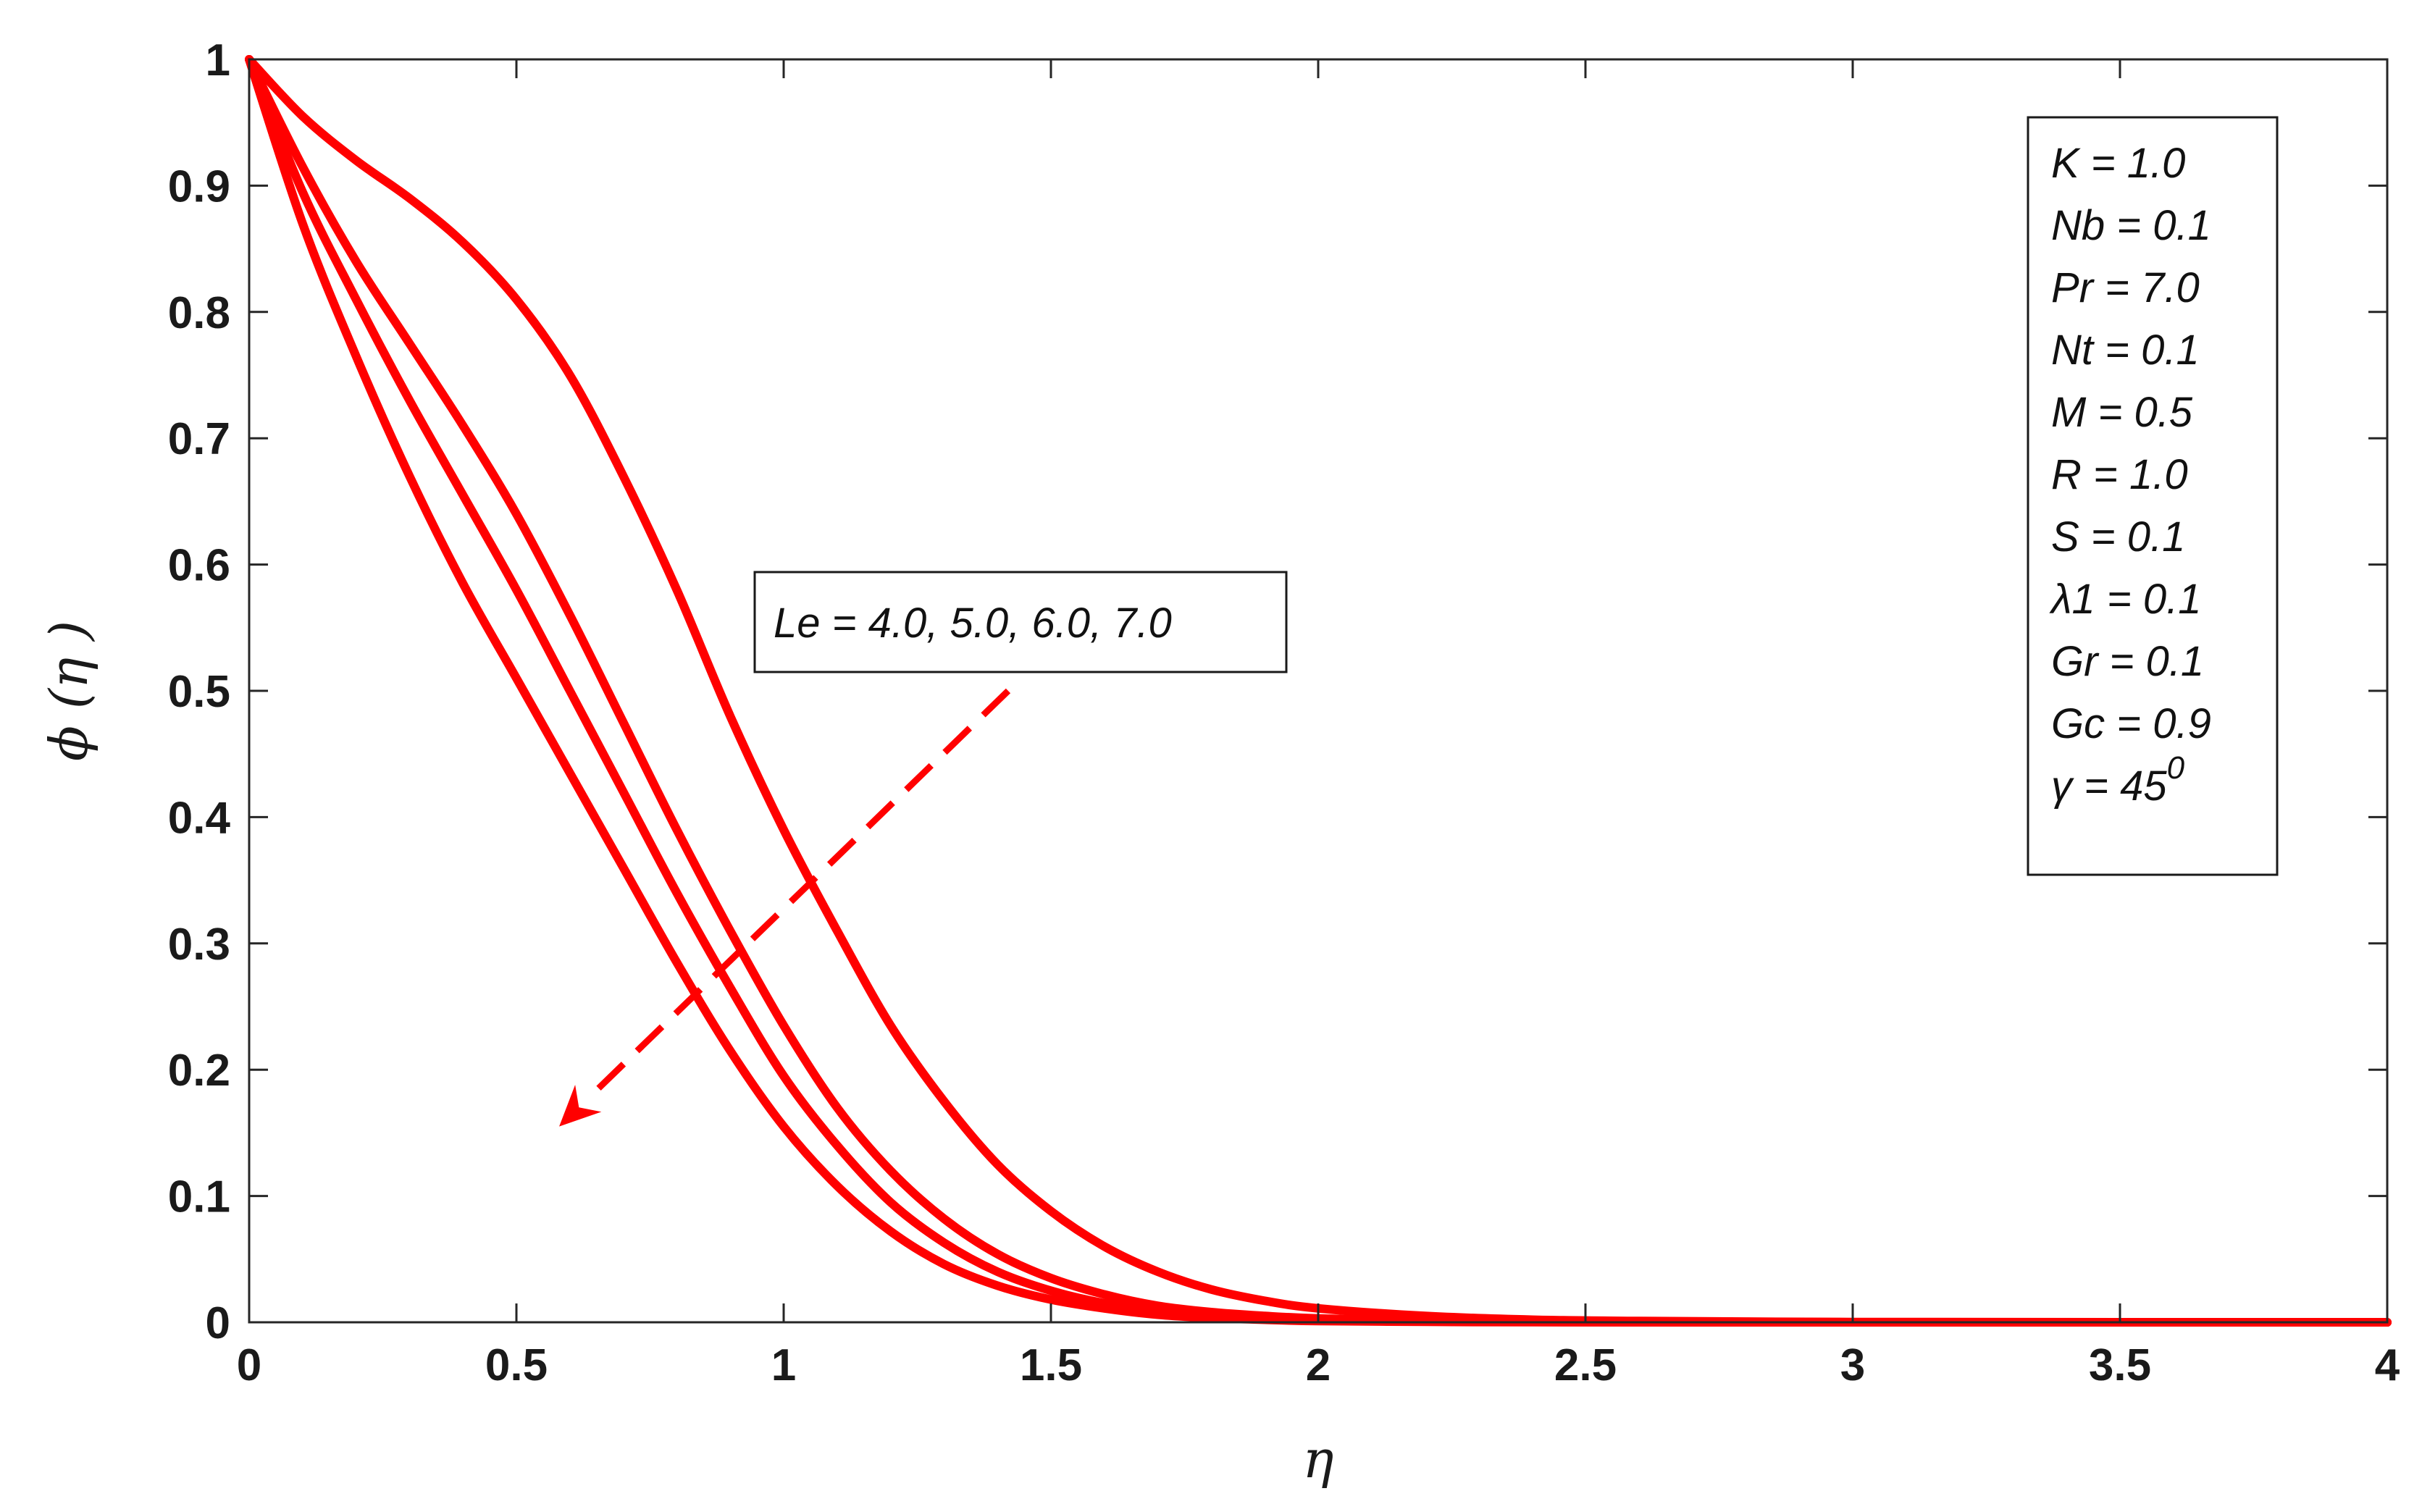  I want to click on parameters-box-frame, so click(2153, 496).